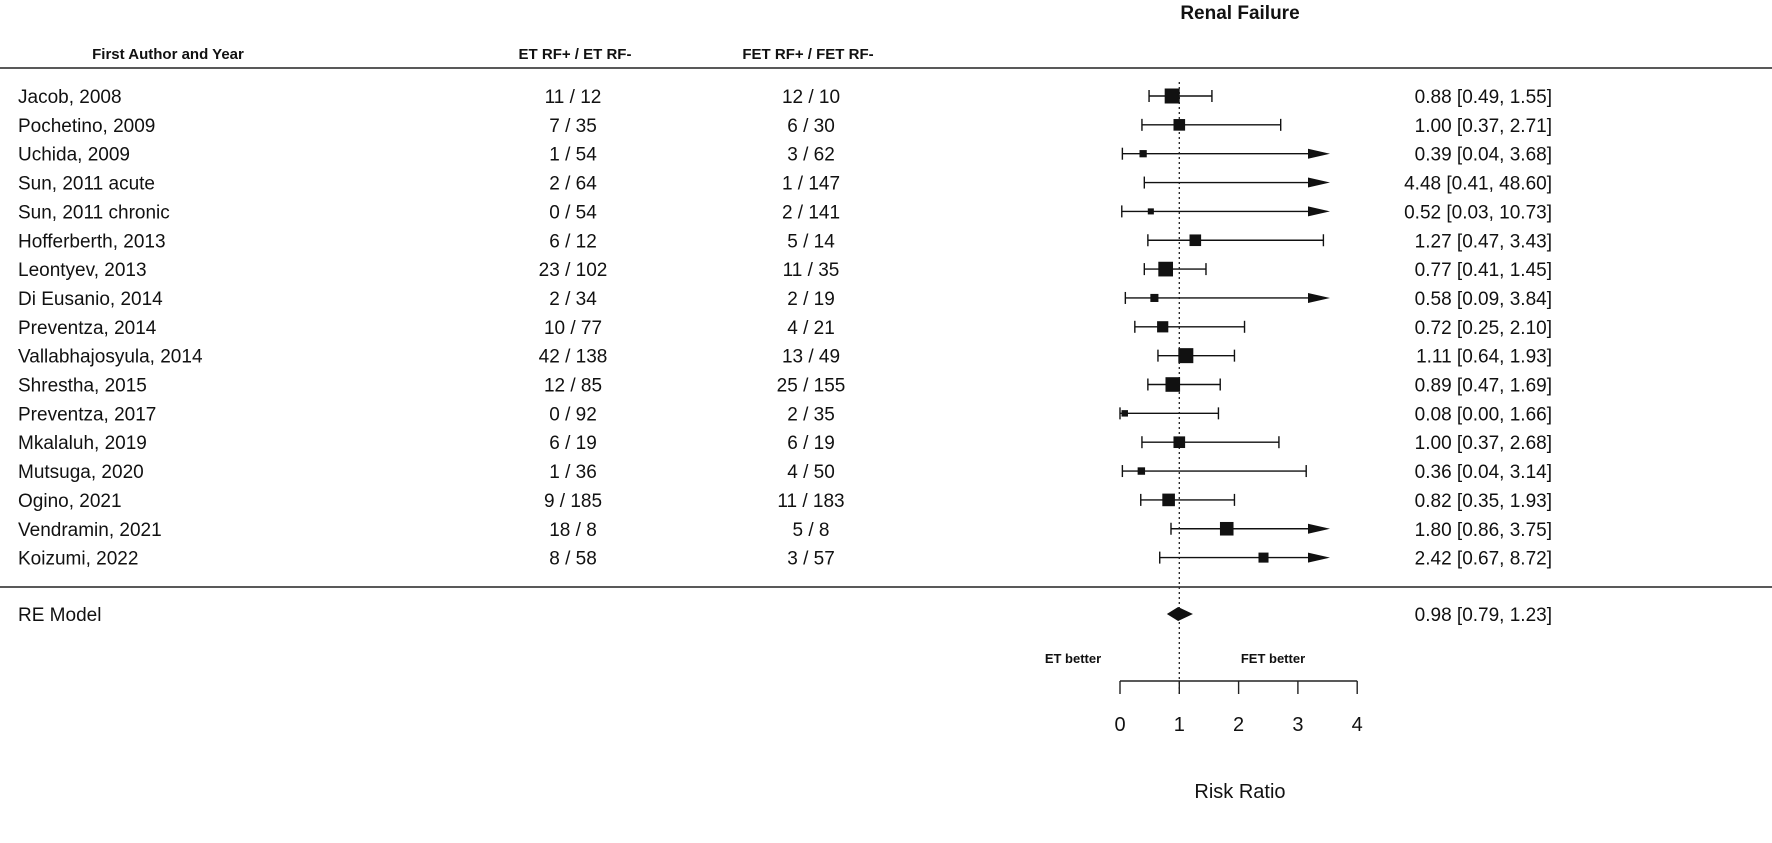 Image resolution: width=1772 pixels, height=843 pixels. I want to click on ci-text: 1.00 [0.37, 2.71], so click(1483, 126).